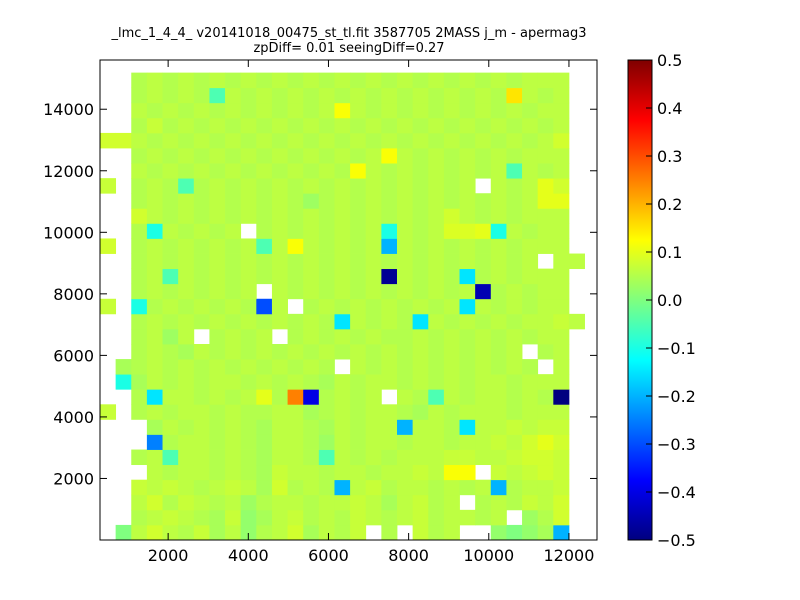 The width and height of the screenshot is (800, 600). I want to click on colorbar-tick-label: 0.5, so click(669, 60).